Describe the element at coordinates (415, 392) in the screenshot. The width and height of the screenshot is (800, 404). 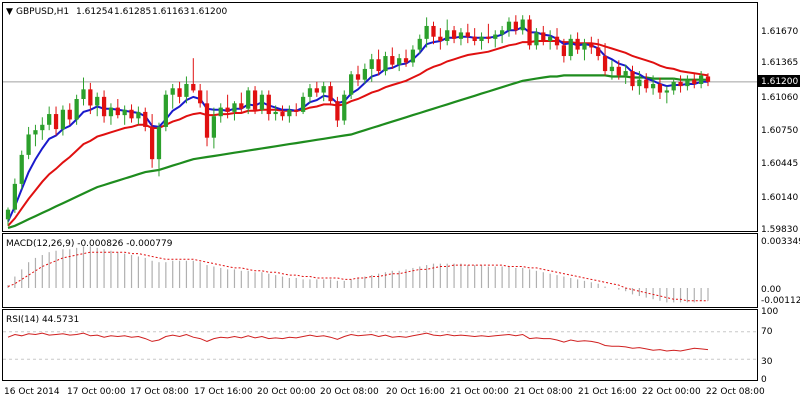
I see `time-label: 20 Oct 16:00` at that location.